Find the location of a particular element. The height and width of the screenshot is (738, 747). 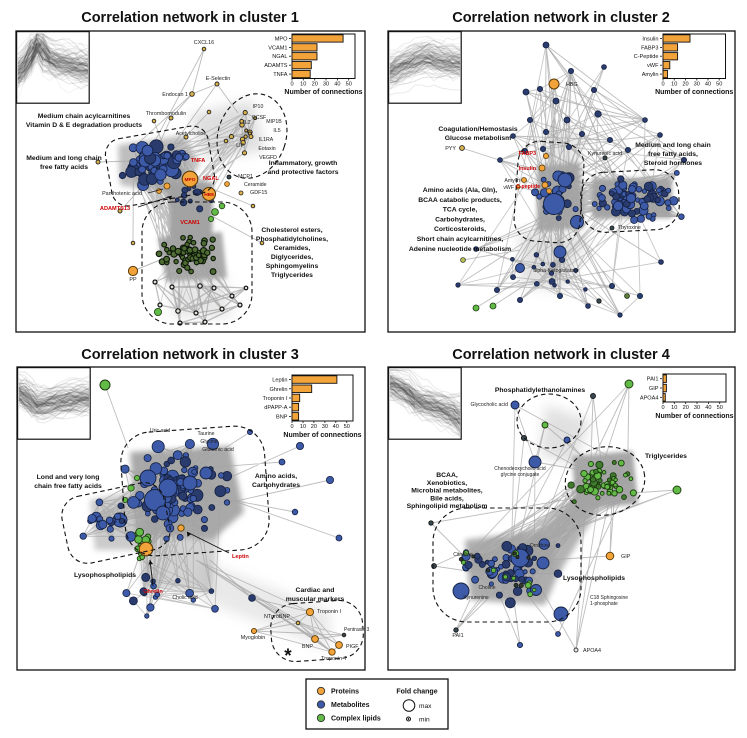

svg-text:Correlation network in cluster: Correlation network in cluster 2 is located at coordinates (561, 18).